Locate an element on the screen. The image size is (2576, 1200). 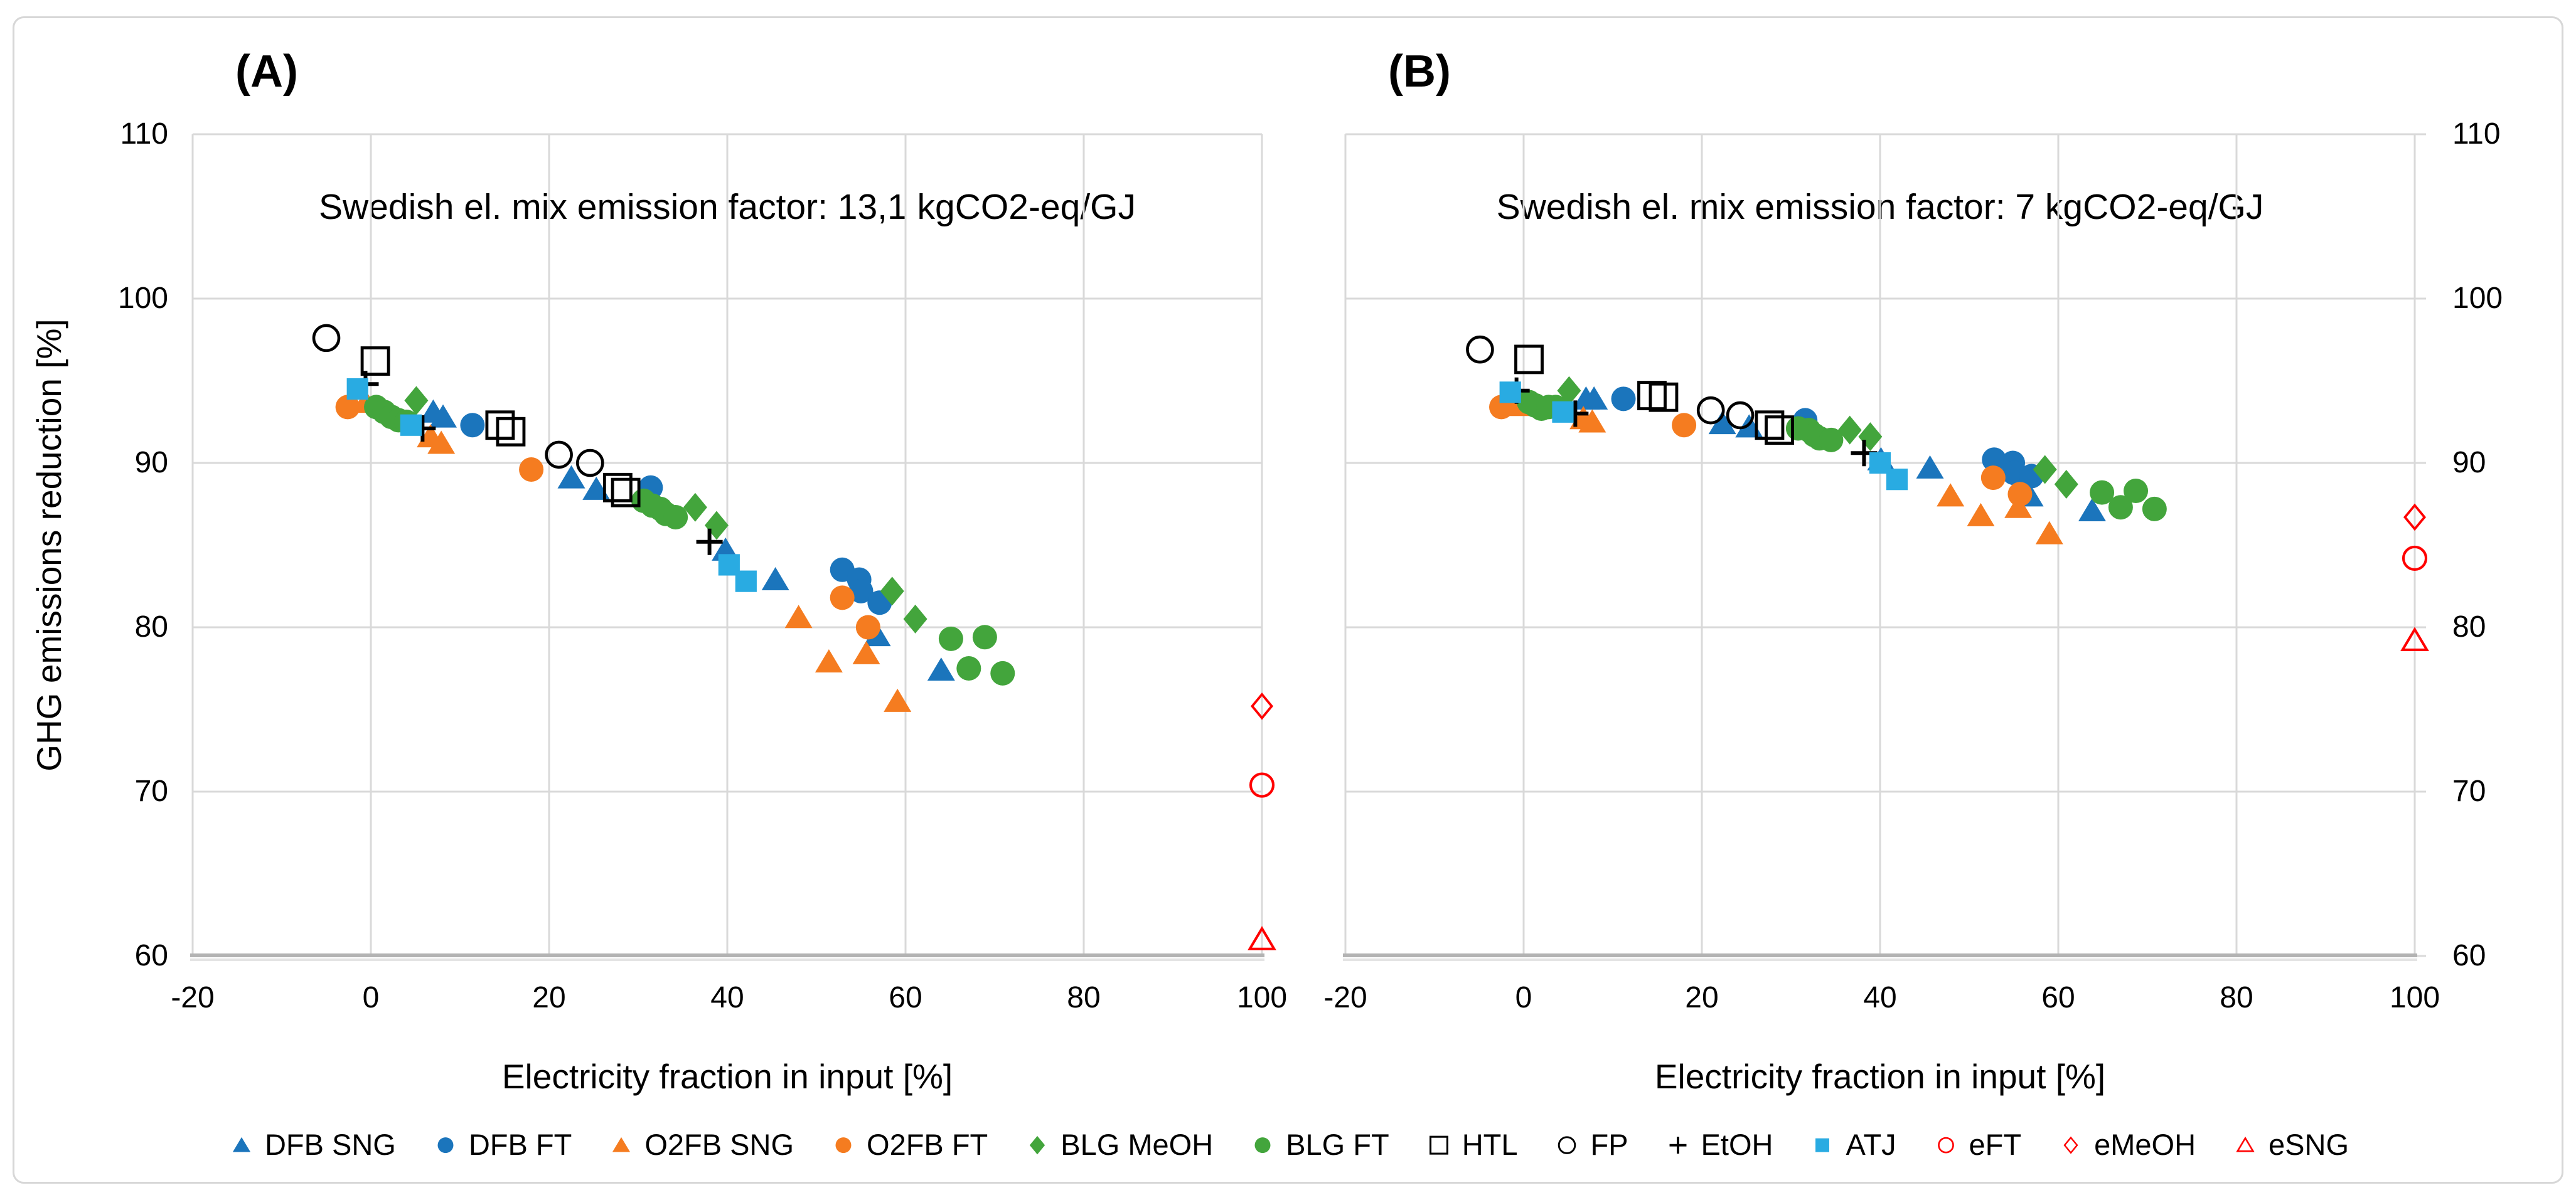
legend-item-dfb-sng: DFB SNG is located at coordinates (311, 1145).